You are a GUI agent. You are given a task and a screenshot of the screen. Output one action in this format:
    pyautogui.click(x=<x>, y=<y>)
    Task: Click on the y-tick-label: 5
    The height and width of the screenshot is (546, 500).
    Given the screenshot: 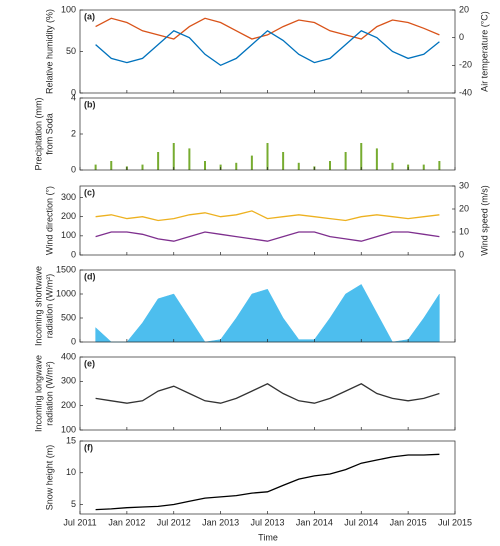 What is the action you would take?
    pyautogui.click(x=73, y=504)
    